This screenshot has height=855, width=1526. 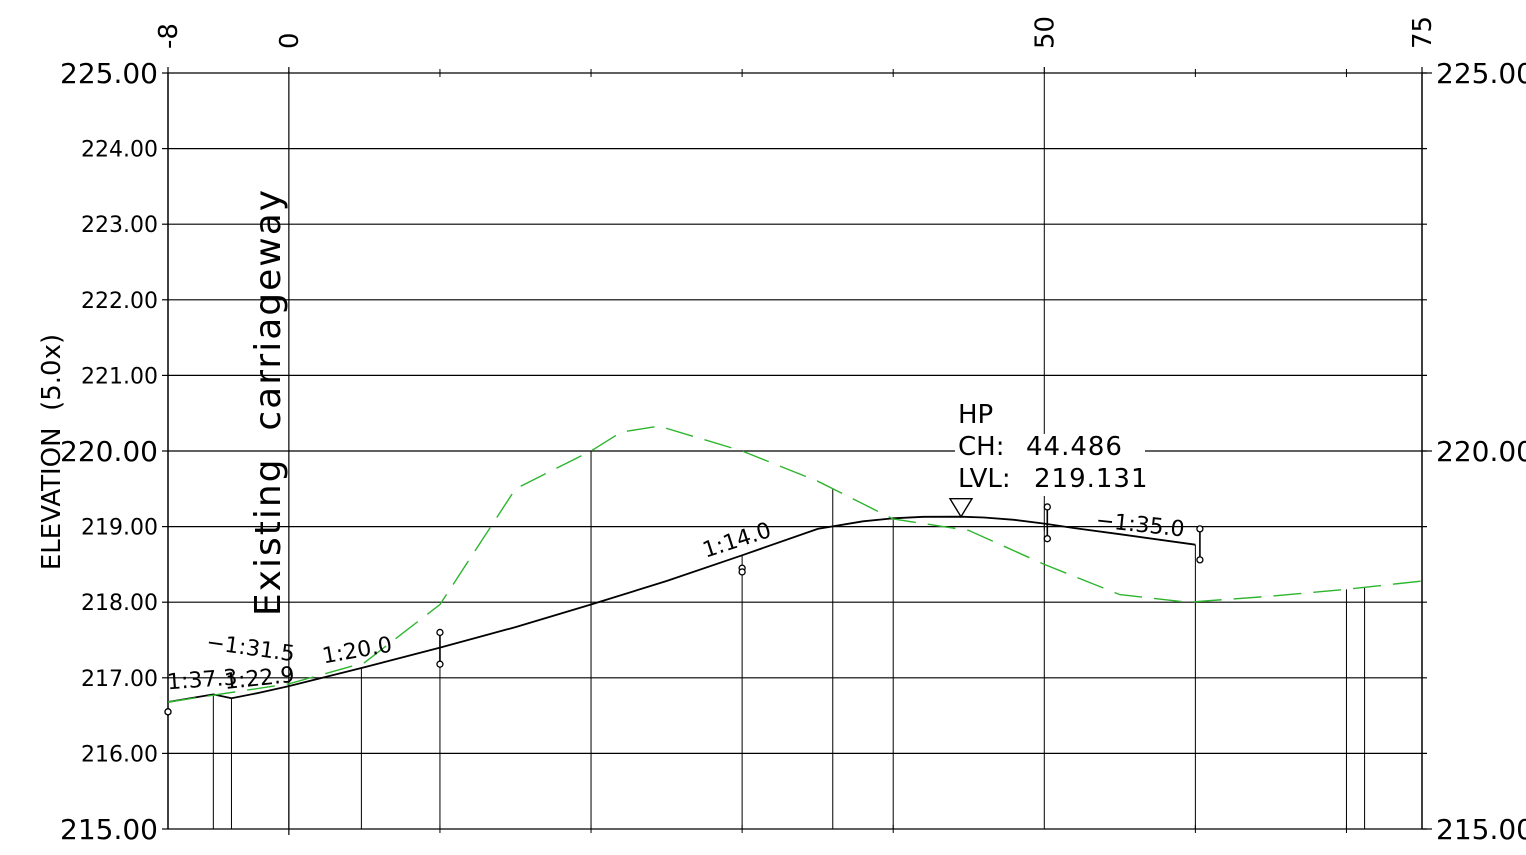 What do you see at coordinates (1074, 447) in the screenshot?
I see `hp-ch-value: 44.486` at bounding box center [1074, 447].